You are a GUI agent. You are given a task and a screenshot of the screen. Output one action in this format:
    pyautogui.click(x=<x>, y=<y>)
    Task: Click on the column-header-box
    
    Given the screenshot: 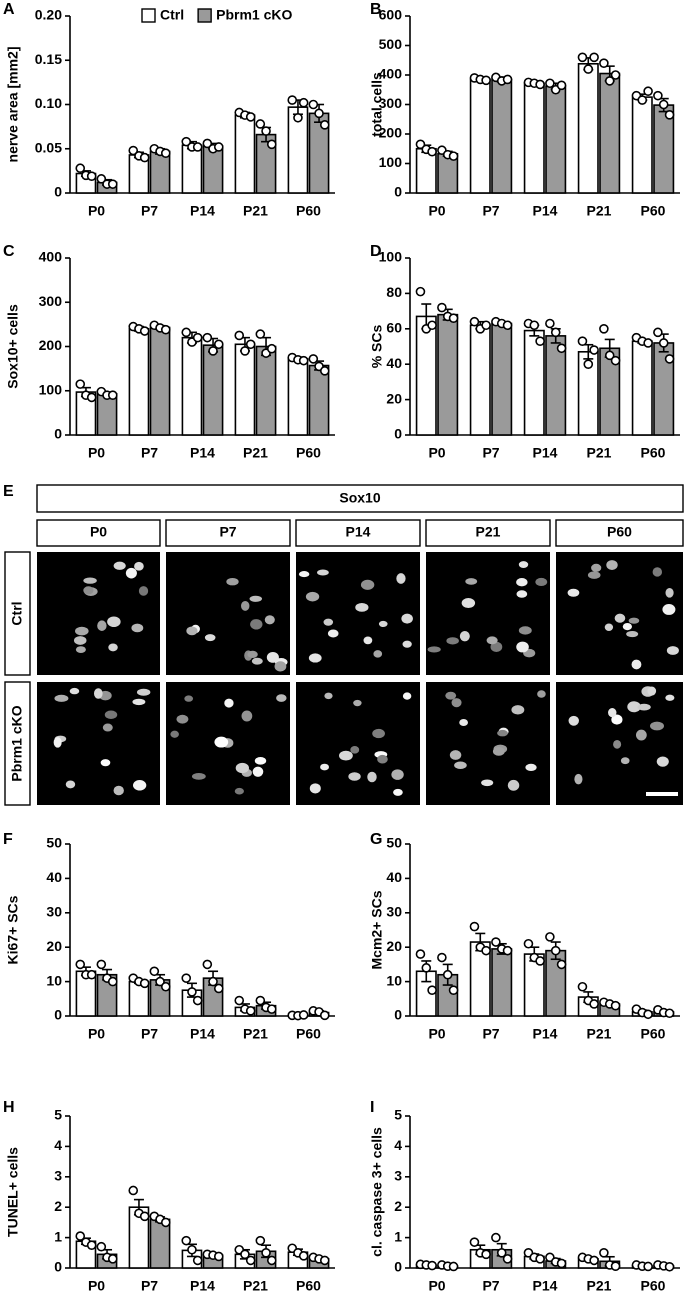 What is the action you would take?
    pyautogui.click(x=619, y=533)
    